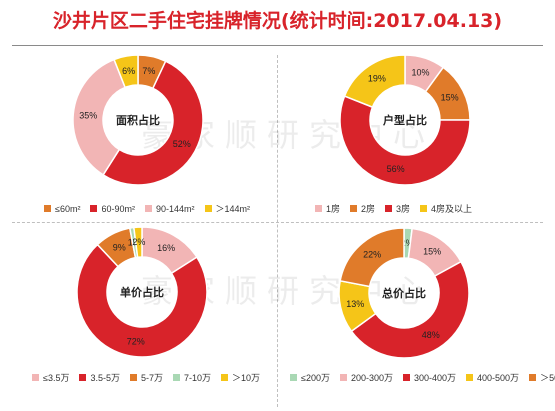 The image size is (555, 411). I want to click on legend-item: ＞144m², so click(227, 208).